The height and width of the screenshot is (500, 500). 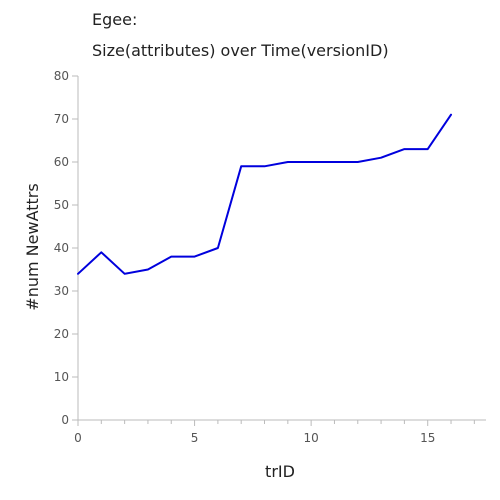 What do you see at coordinates (114, 19) in the screenshot?
I see `chart-title: Egee:` at bounding box center [114, 19].